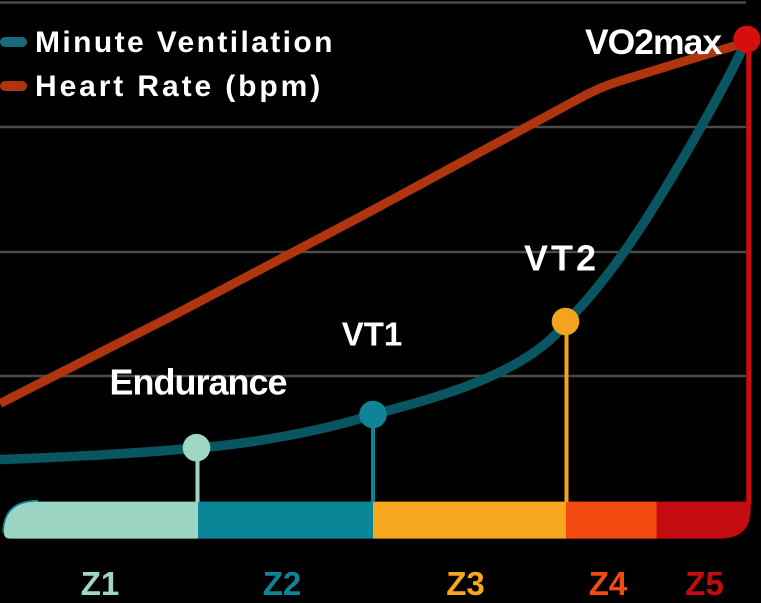  I want to click on svg-text: Z2, so click(282, 583).